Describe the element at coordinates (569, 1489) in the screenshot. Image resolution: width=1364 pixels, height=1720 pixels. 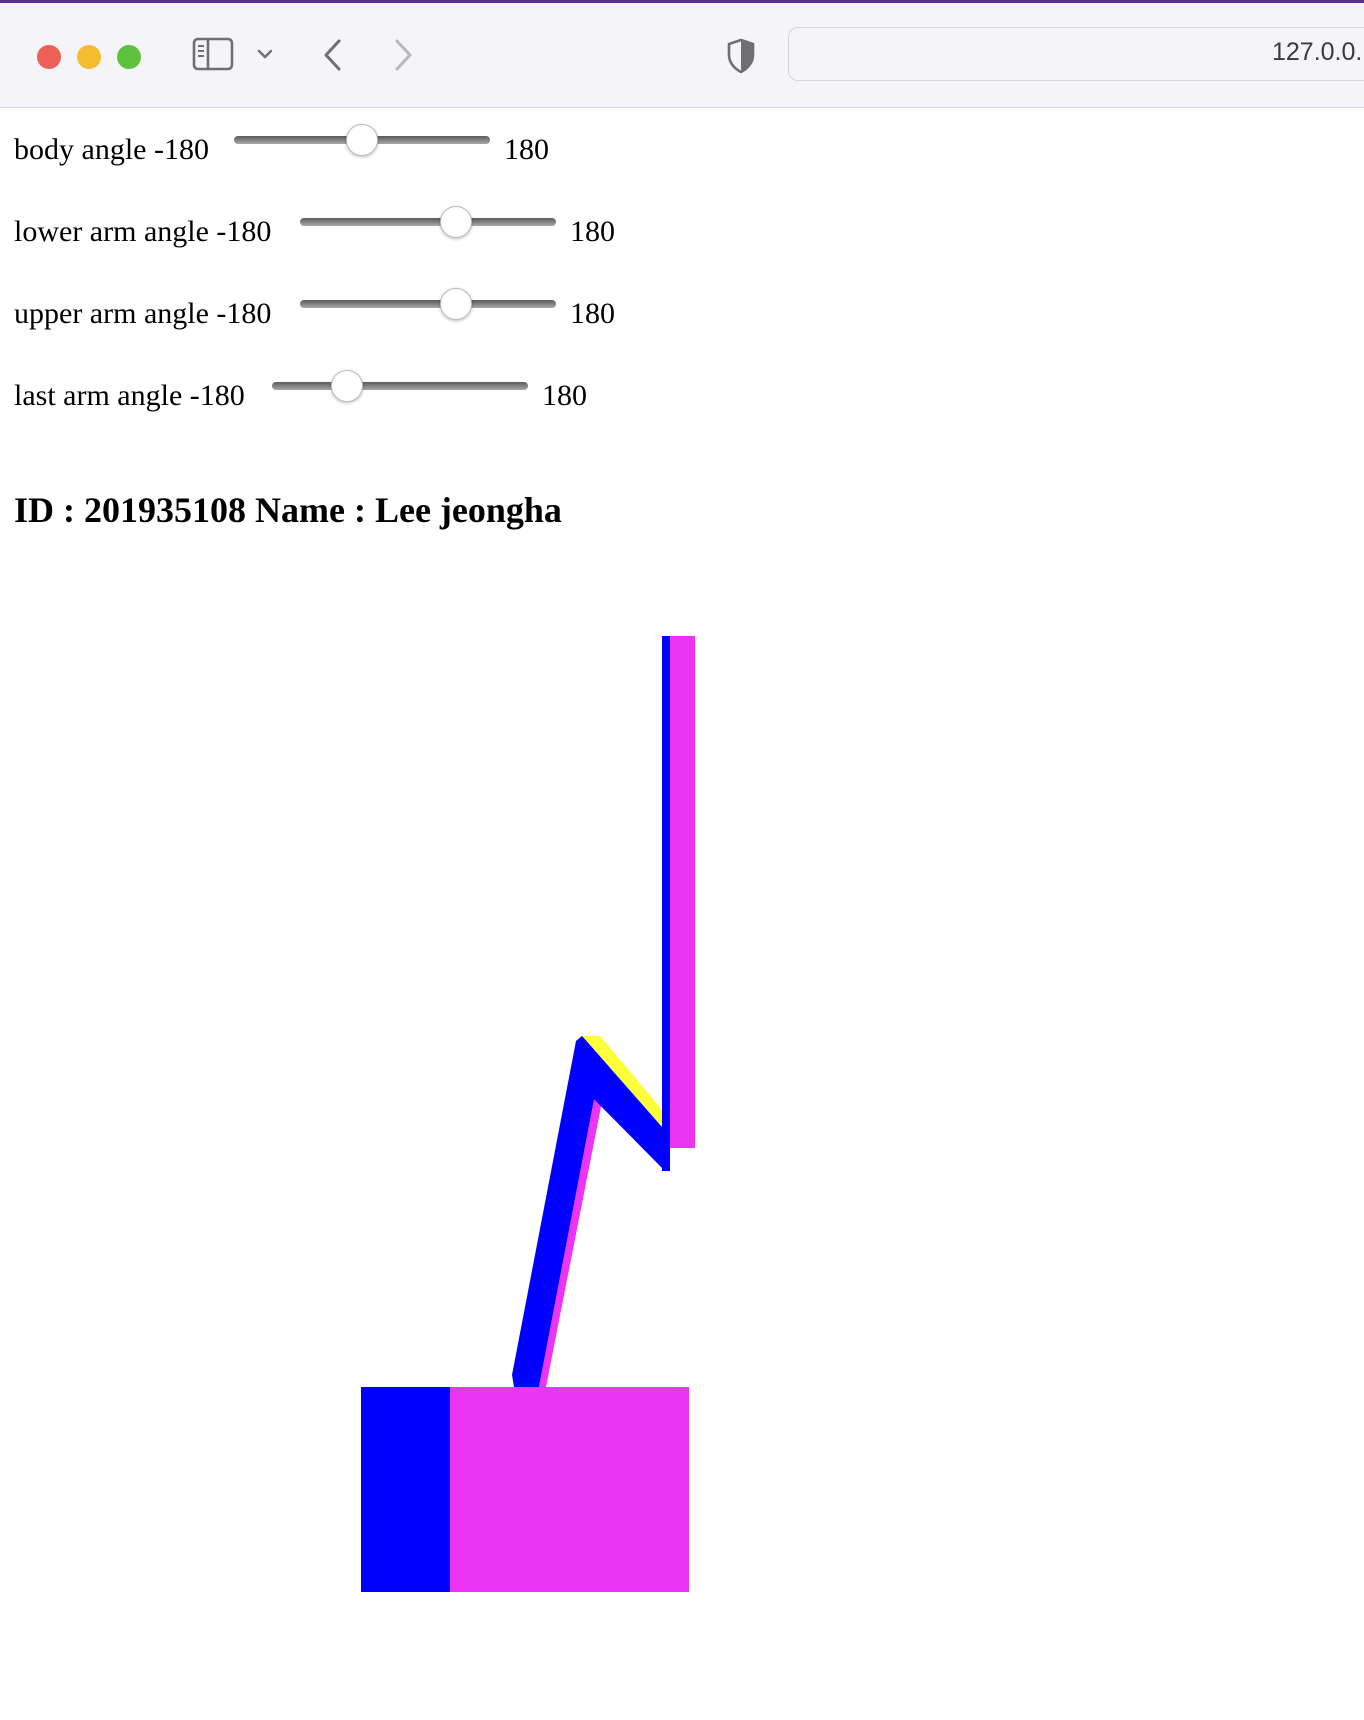
I see `base-front-face` at that location.